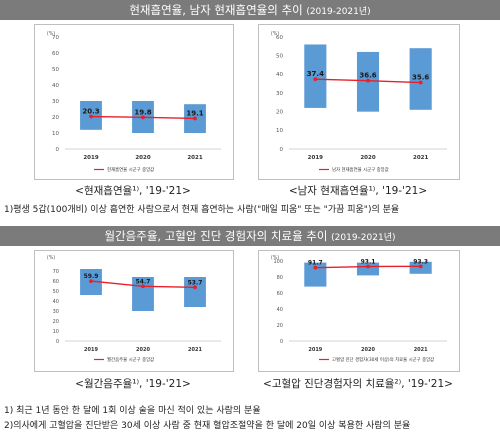 The width and height of the screenshot is (500, 433). Describe the element at coordinates (360, 169) in the screenshot. I see `legend-label: 남자 현재흡연율 시군구 중앙값` at that location.